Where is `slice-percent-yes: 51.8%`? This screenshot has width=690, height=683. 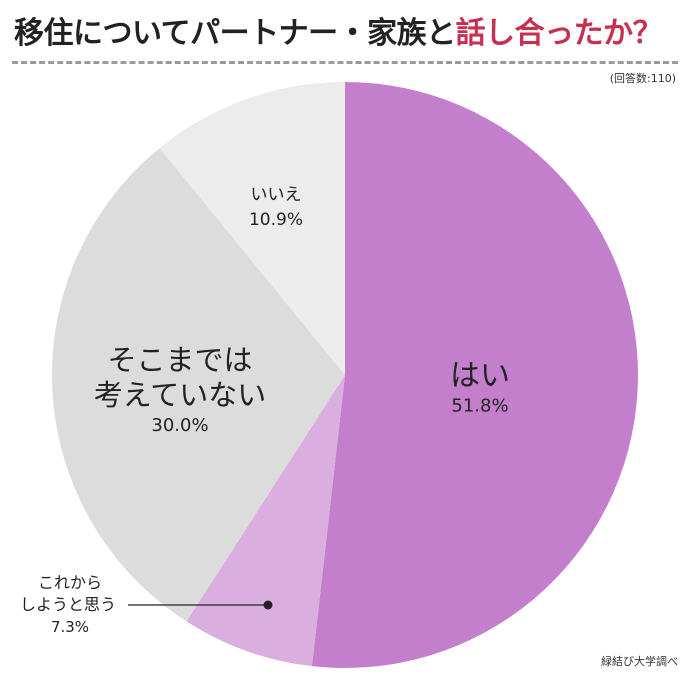
slice-percent-yes: 51.8% is located at coordinates (479, 406).